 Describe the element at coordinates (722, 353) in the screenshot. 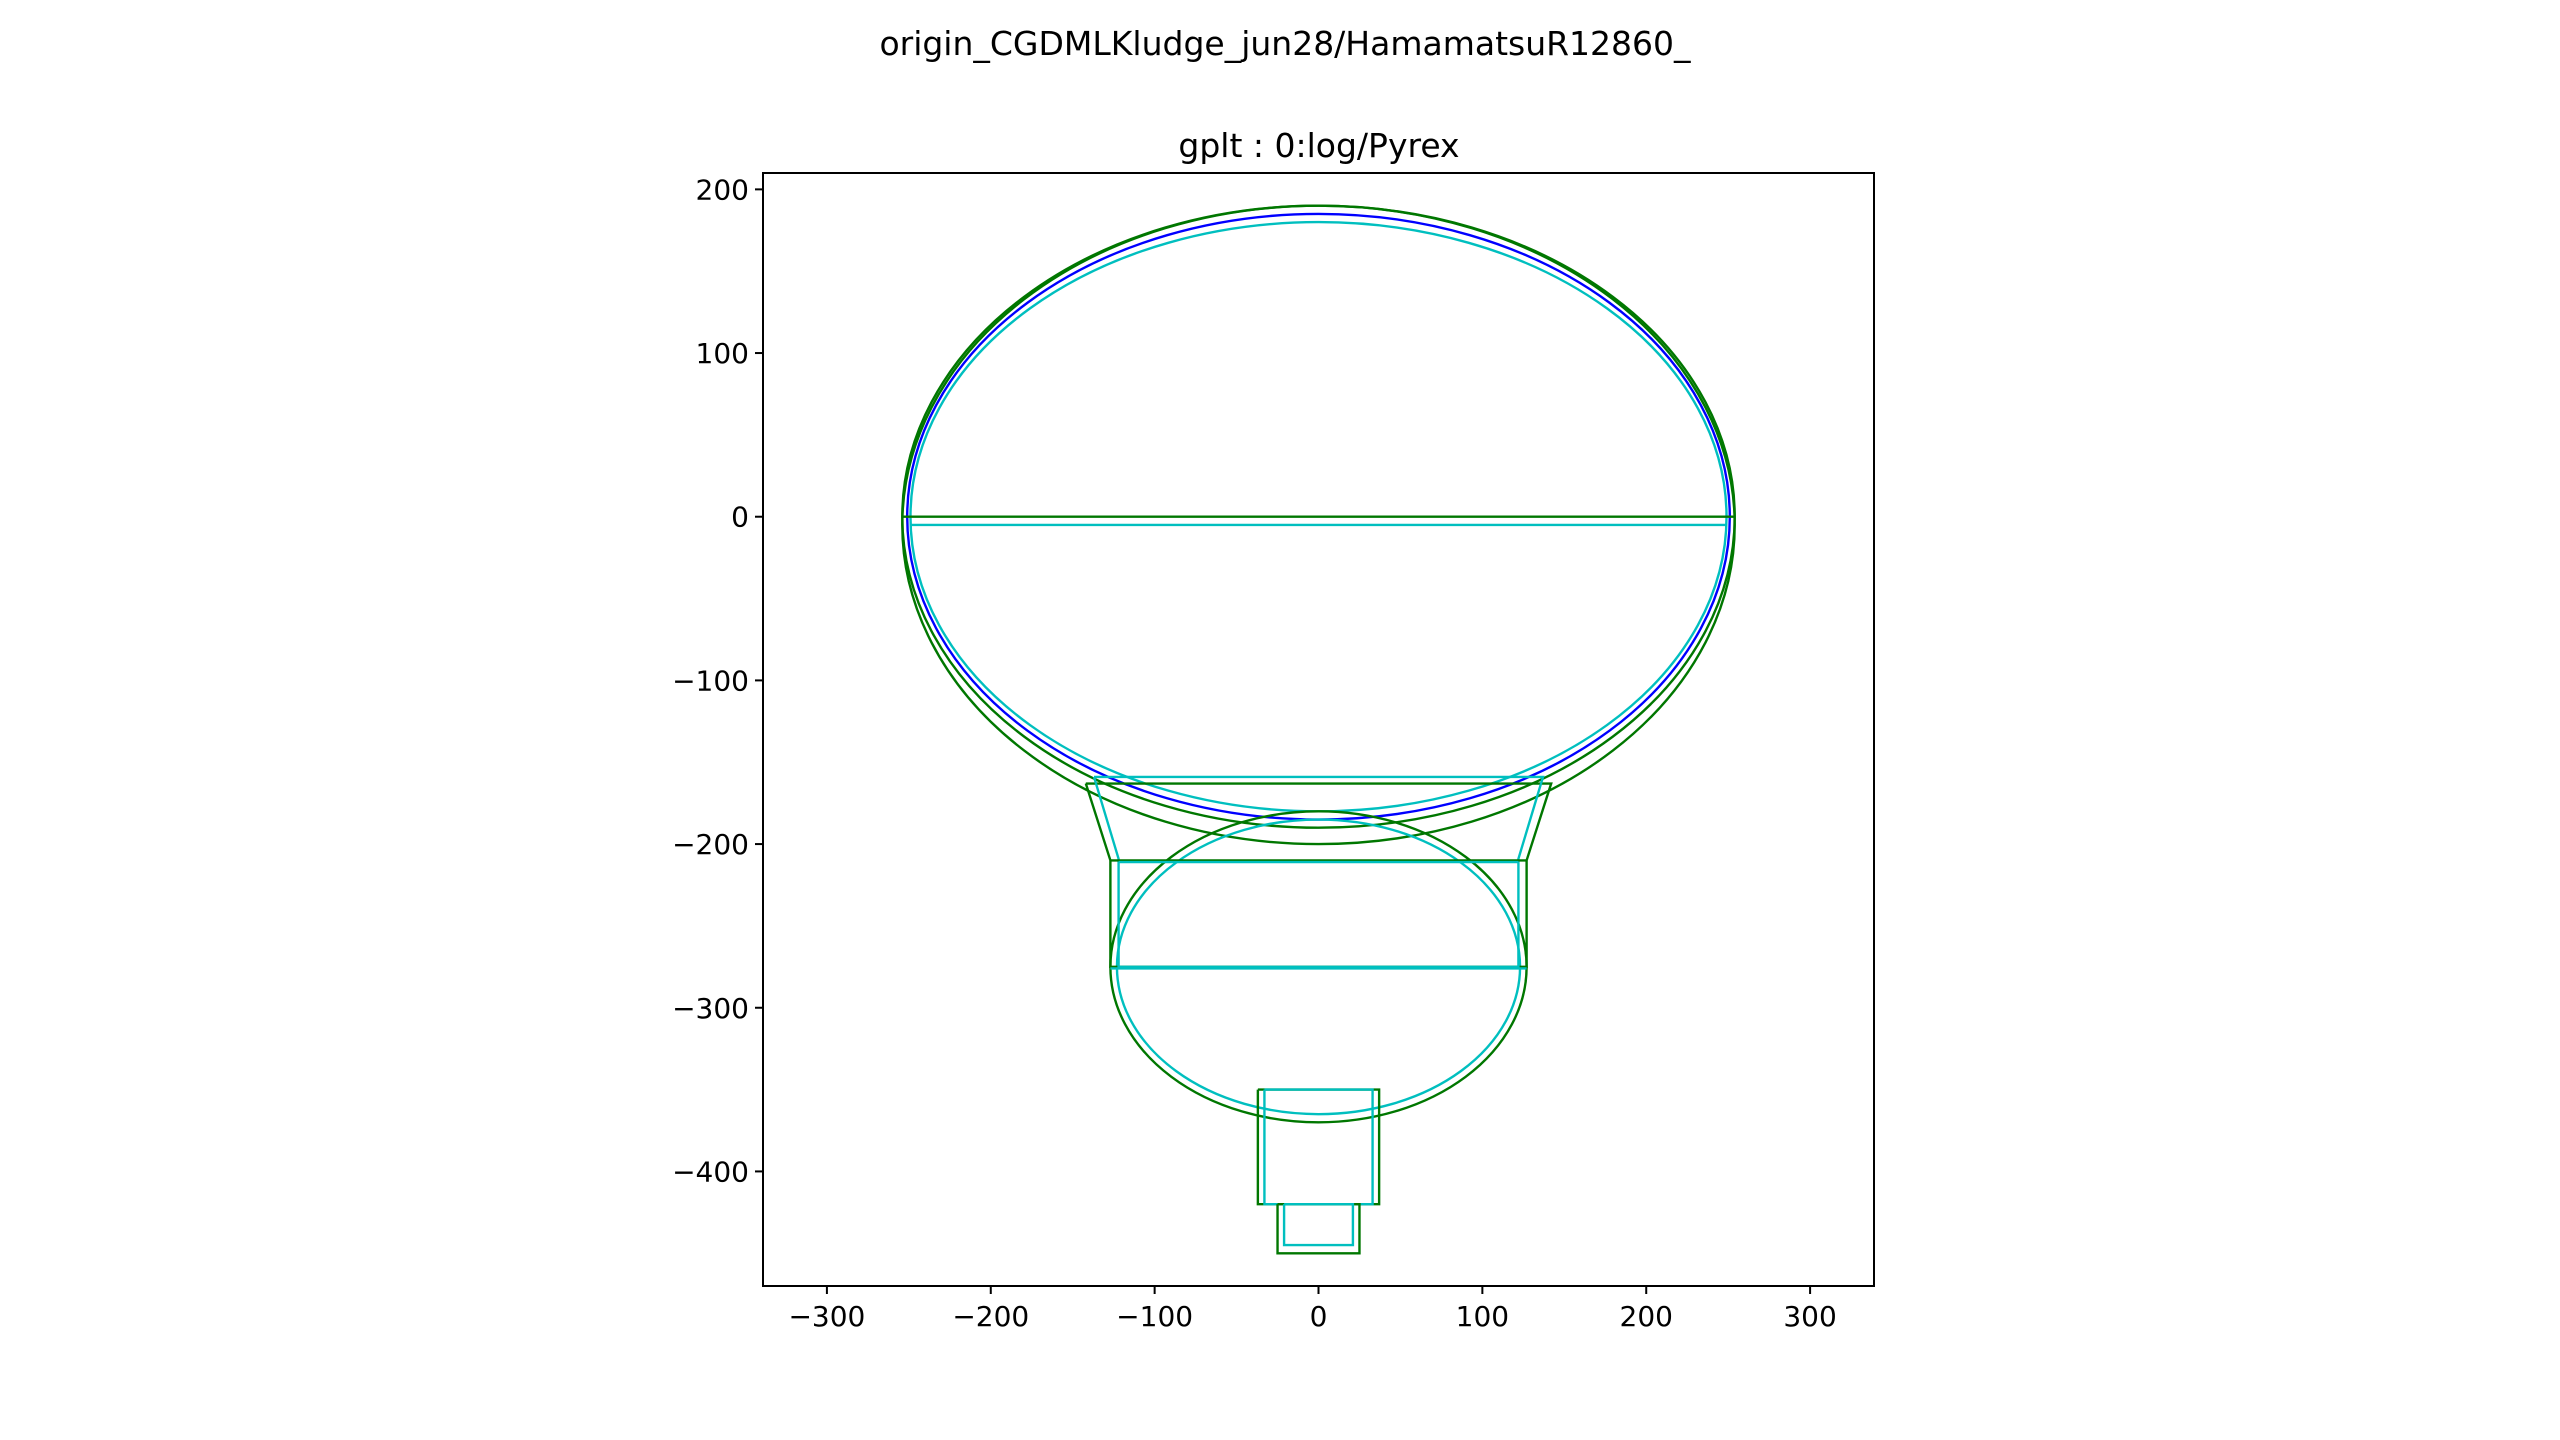

I see `y-tick-label: 100` at that location.